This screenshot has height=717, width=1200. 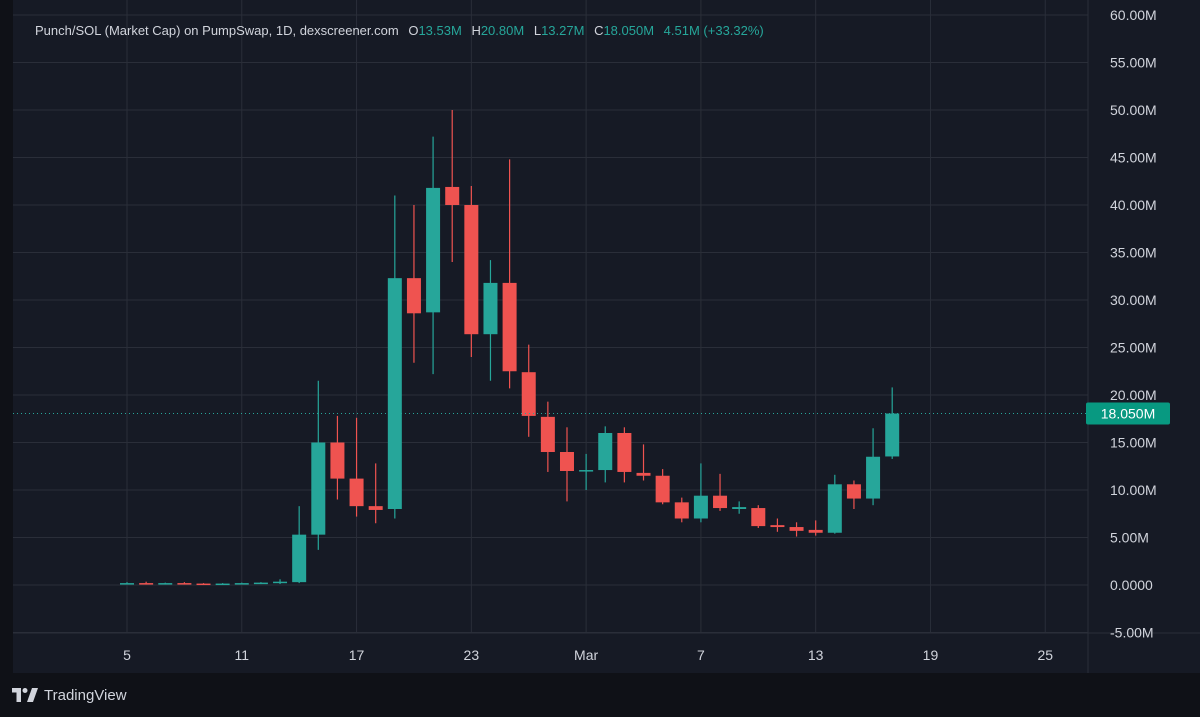 I want to click on y-tick-label: 60.00M, so click(x=1133, y=15).